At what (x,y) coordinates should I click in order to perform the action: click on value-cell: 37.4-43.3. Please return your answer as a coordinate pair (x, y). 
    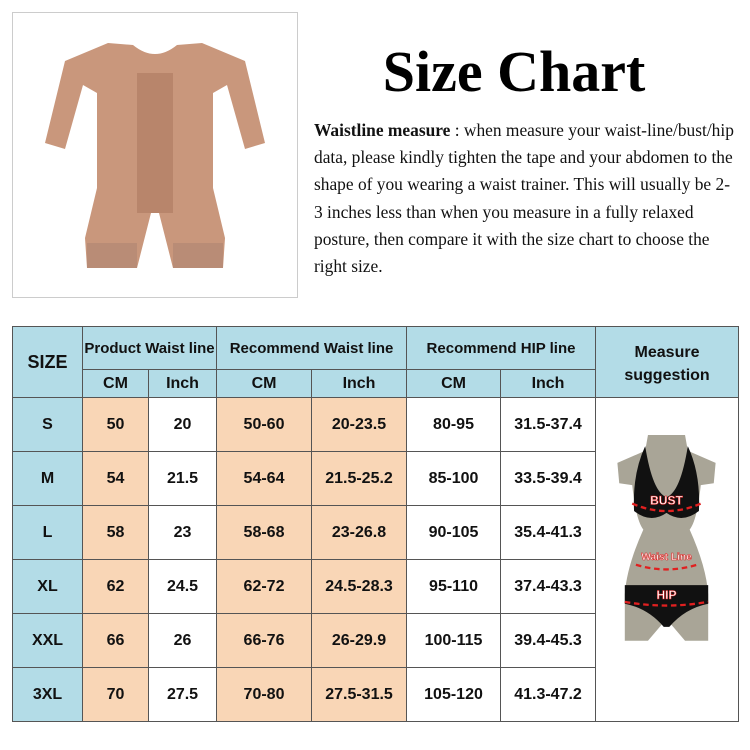
    Looking at the image, I should click on (548, 586).